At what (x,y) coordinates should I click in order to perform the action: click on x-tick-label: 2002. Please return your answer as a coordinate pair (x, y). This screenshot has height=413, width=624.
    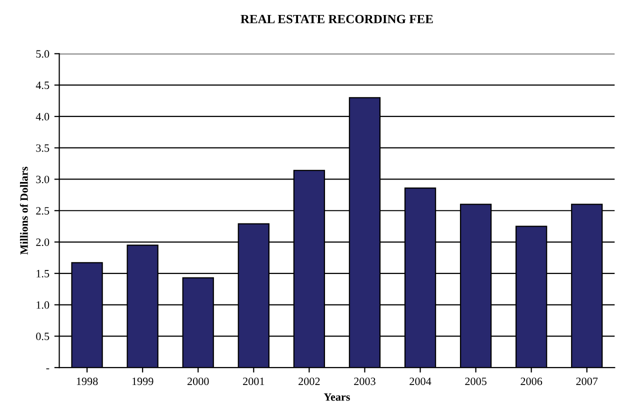
    Looking at the image, I should click on (309, 382).